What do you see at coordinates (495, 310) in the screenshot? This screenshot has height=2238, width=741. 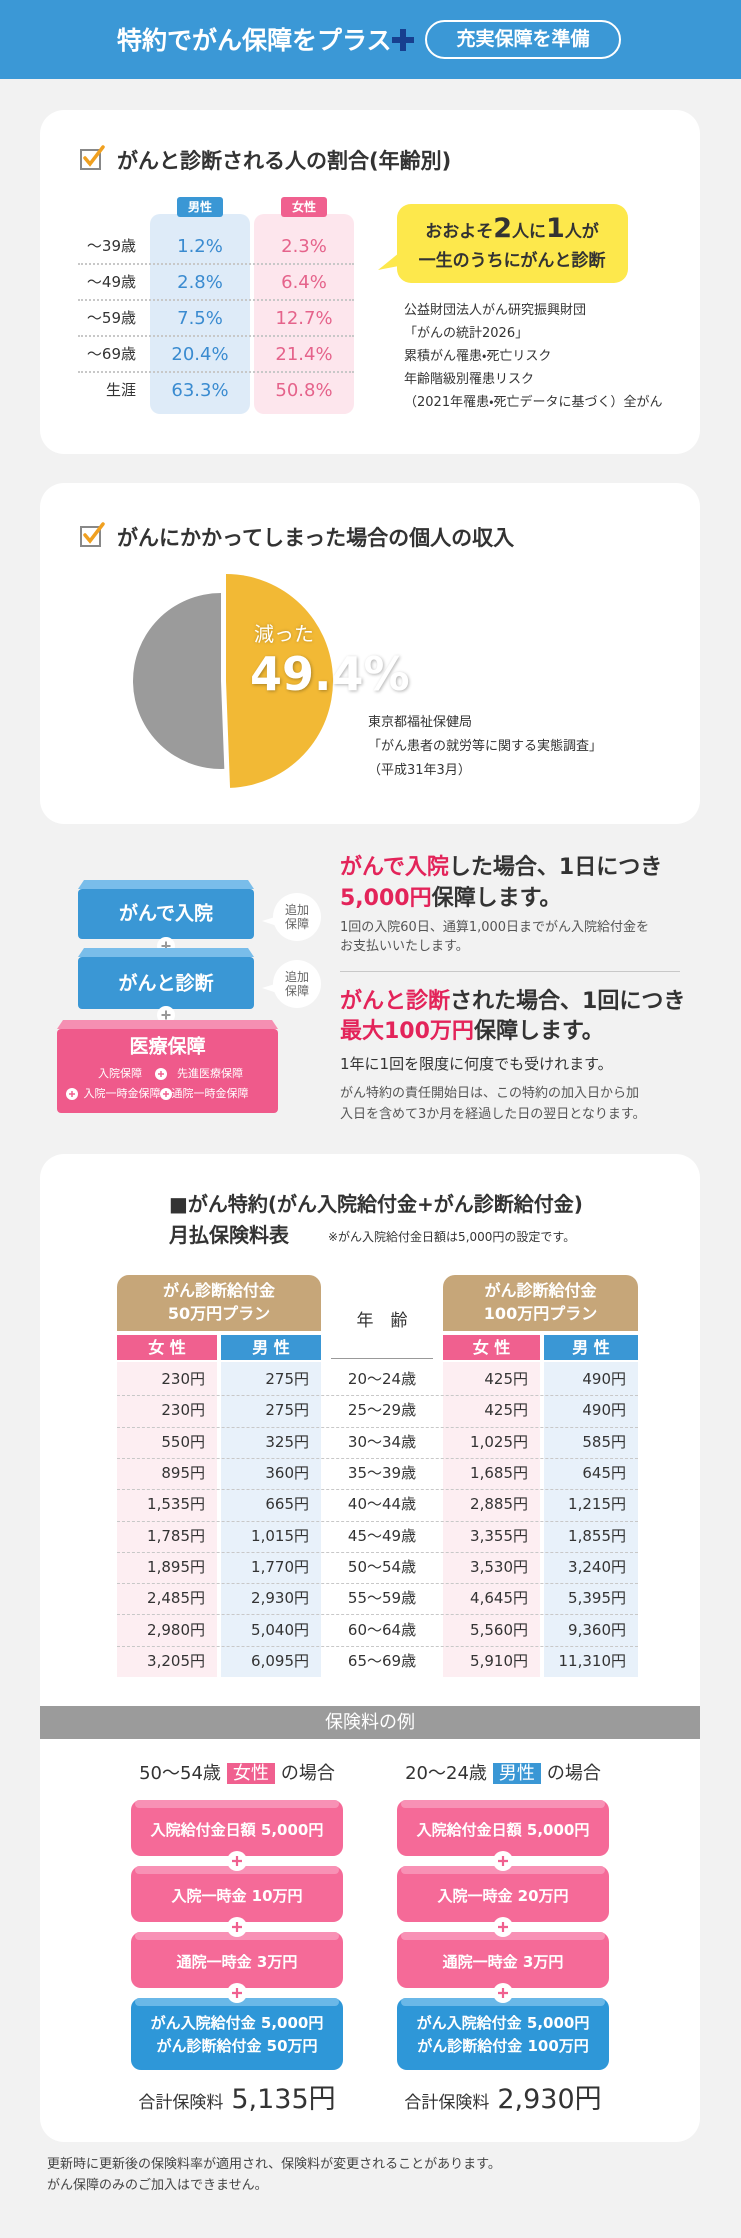 I see `source-text: 公益財団法人がん研究振興財団` at bounding box center [495, 310].